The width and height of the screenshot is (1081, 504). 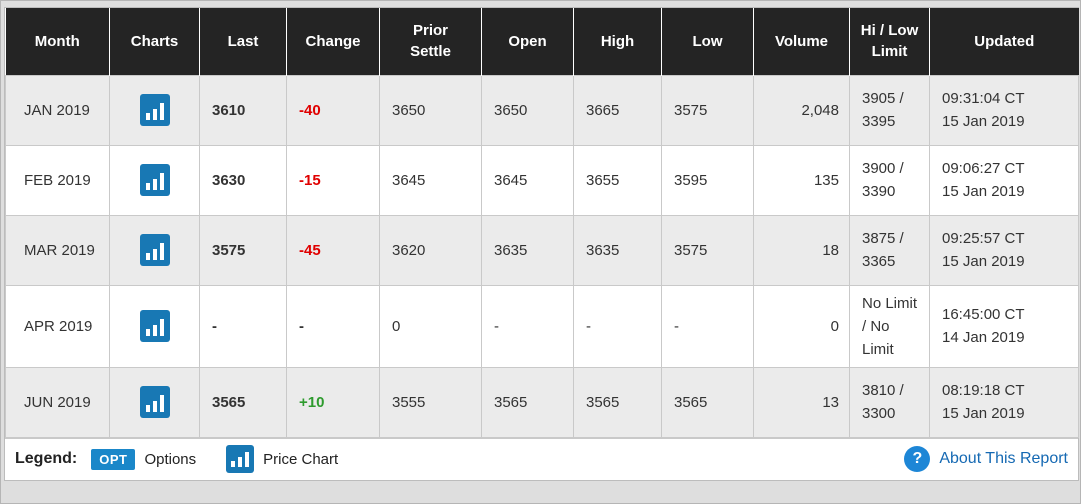 What do you see at coordinates (333, 110) in the screenshot?
I see `cell-change: -40` at bounding box center [333, 110].